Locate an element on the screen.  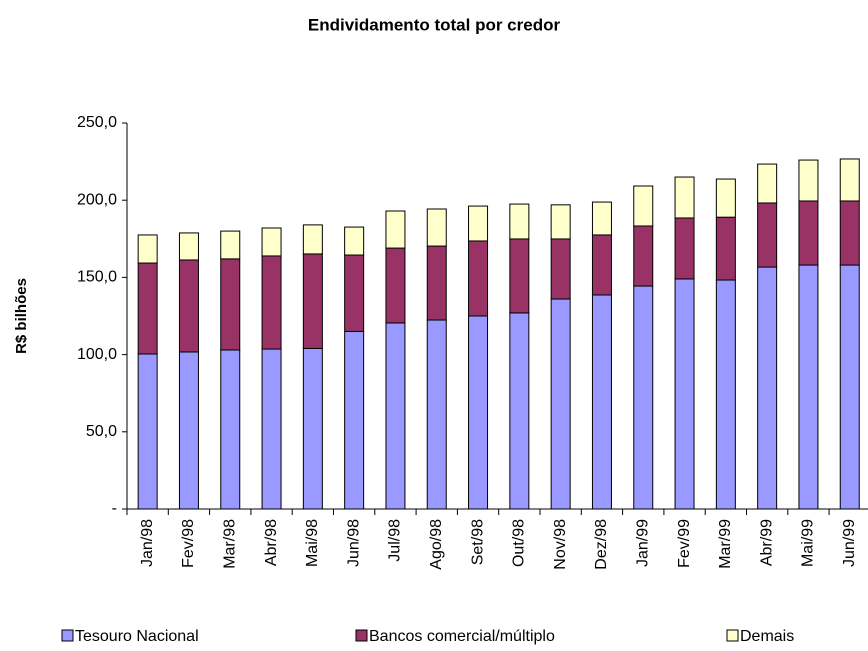
y-tick-label: 100,0 is located at coordinates (97, 354).